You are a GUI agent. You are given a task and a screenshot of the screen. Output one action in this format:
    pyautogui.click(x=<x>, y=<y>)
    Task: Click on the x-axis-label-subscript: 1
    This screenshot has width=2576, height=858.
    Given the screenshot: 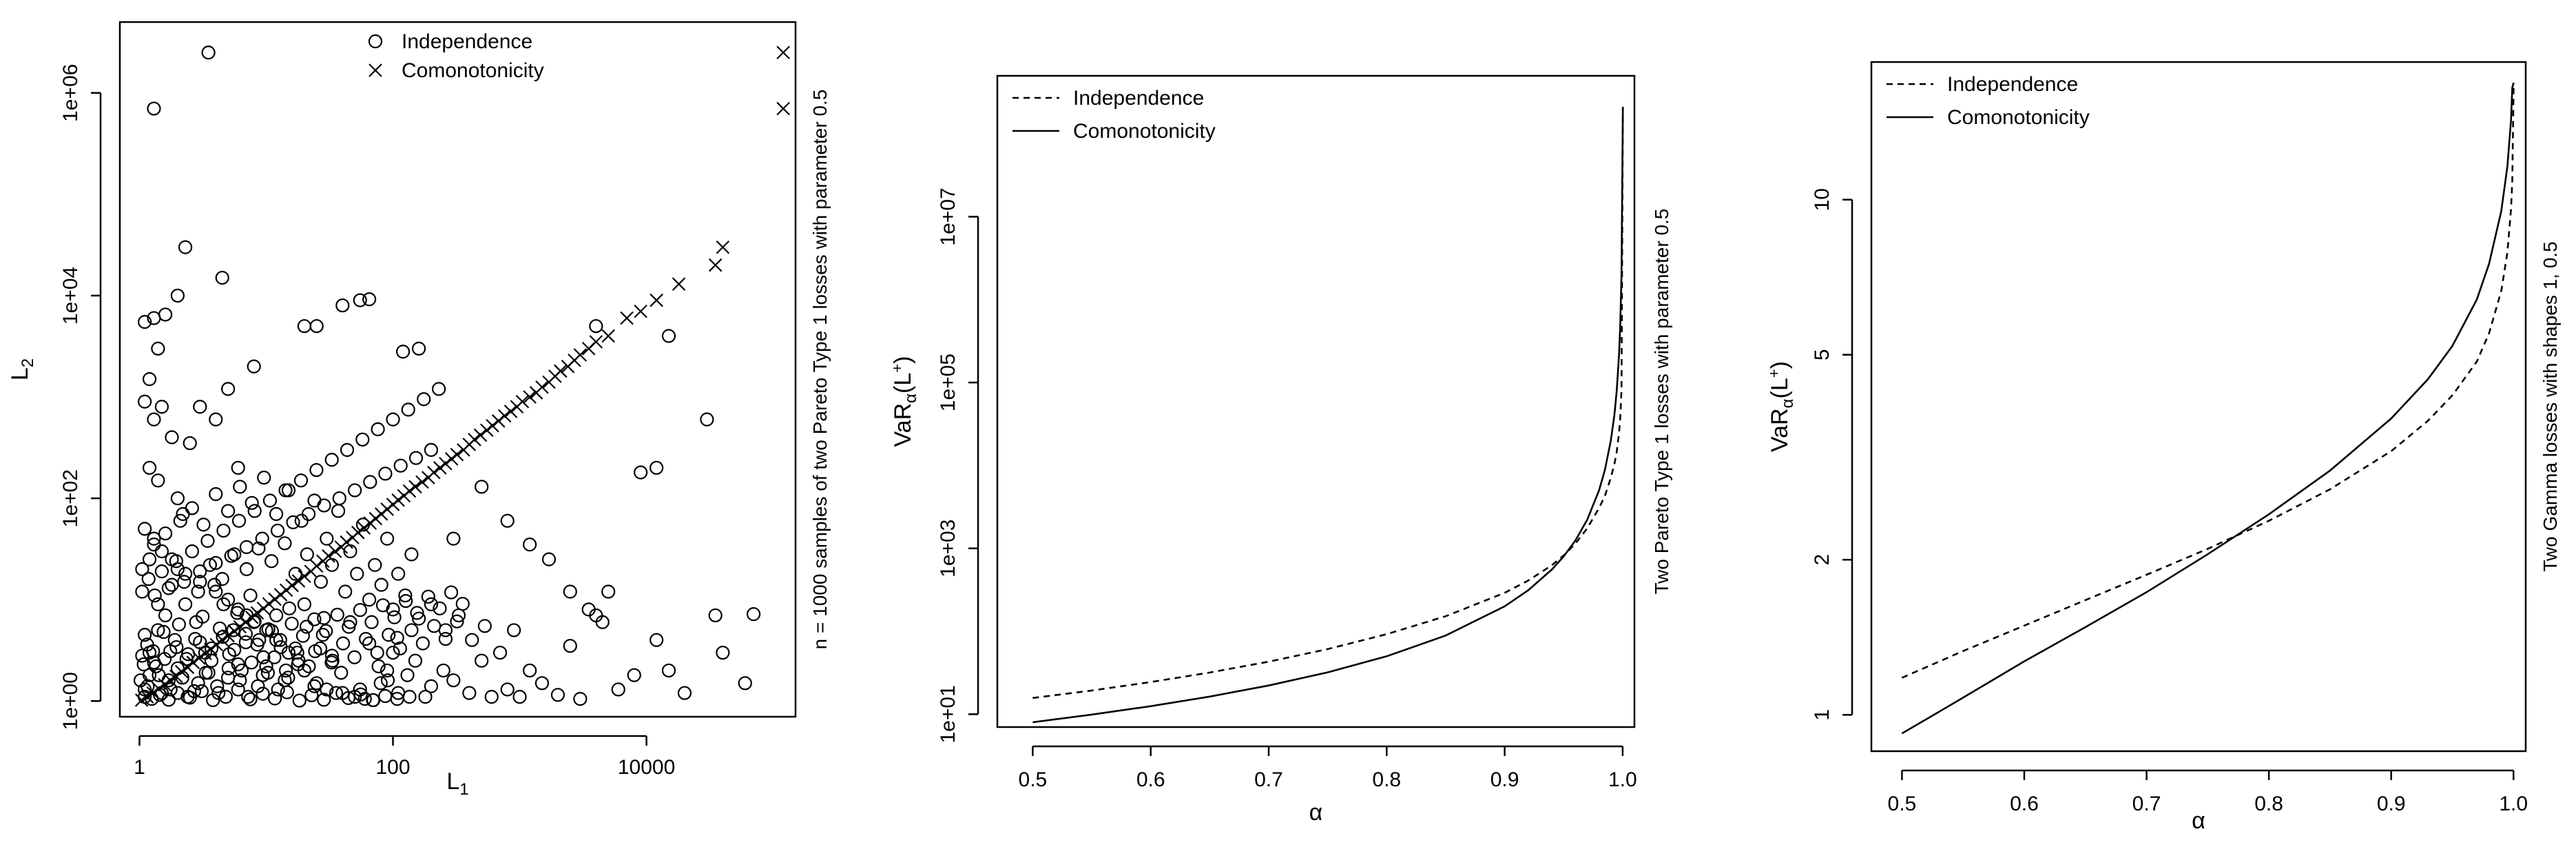 What is the action you would take?
    pyautogui.click(x=464, y=789)
    